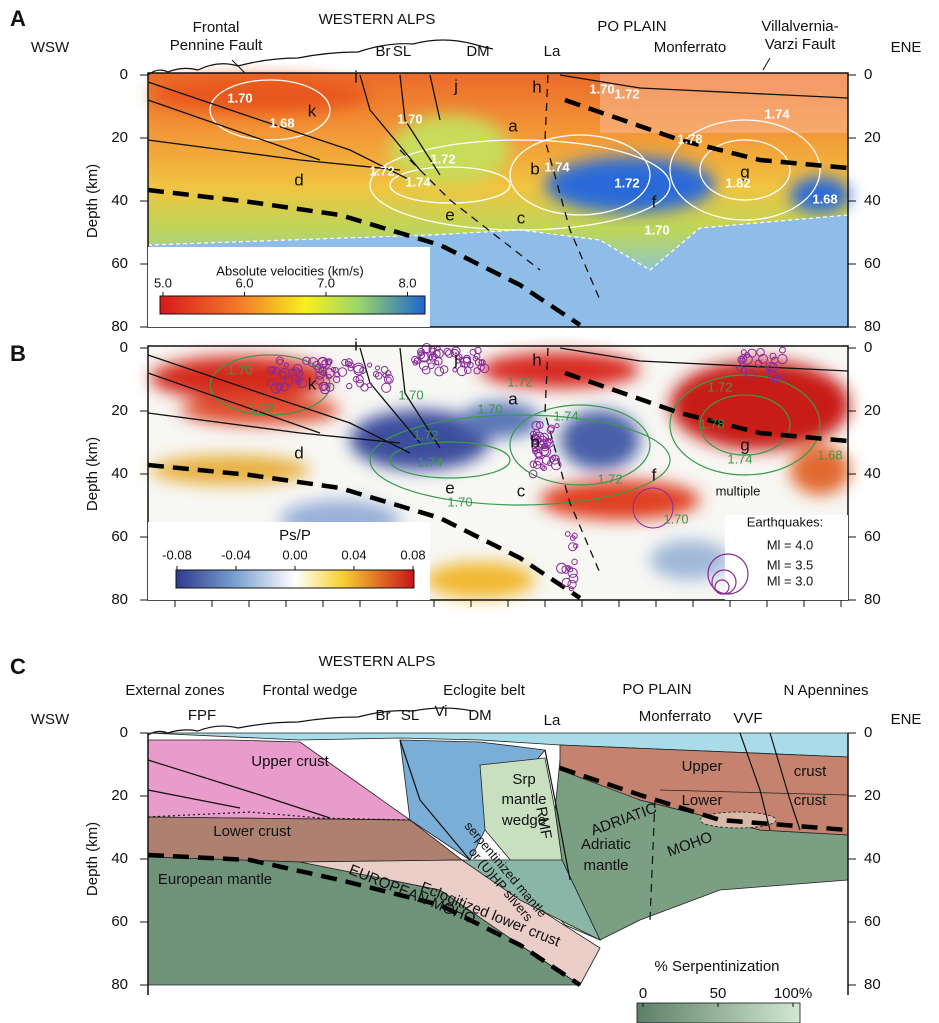 This screenshot has width=939, height=1023. Describe the element at coordinates (744, 444) in the screenshot. I see `feature-letter: g` at that location.